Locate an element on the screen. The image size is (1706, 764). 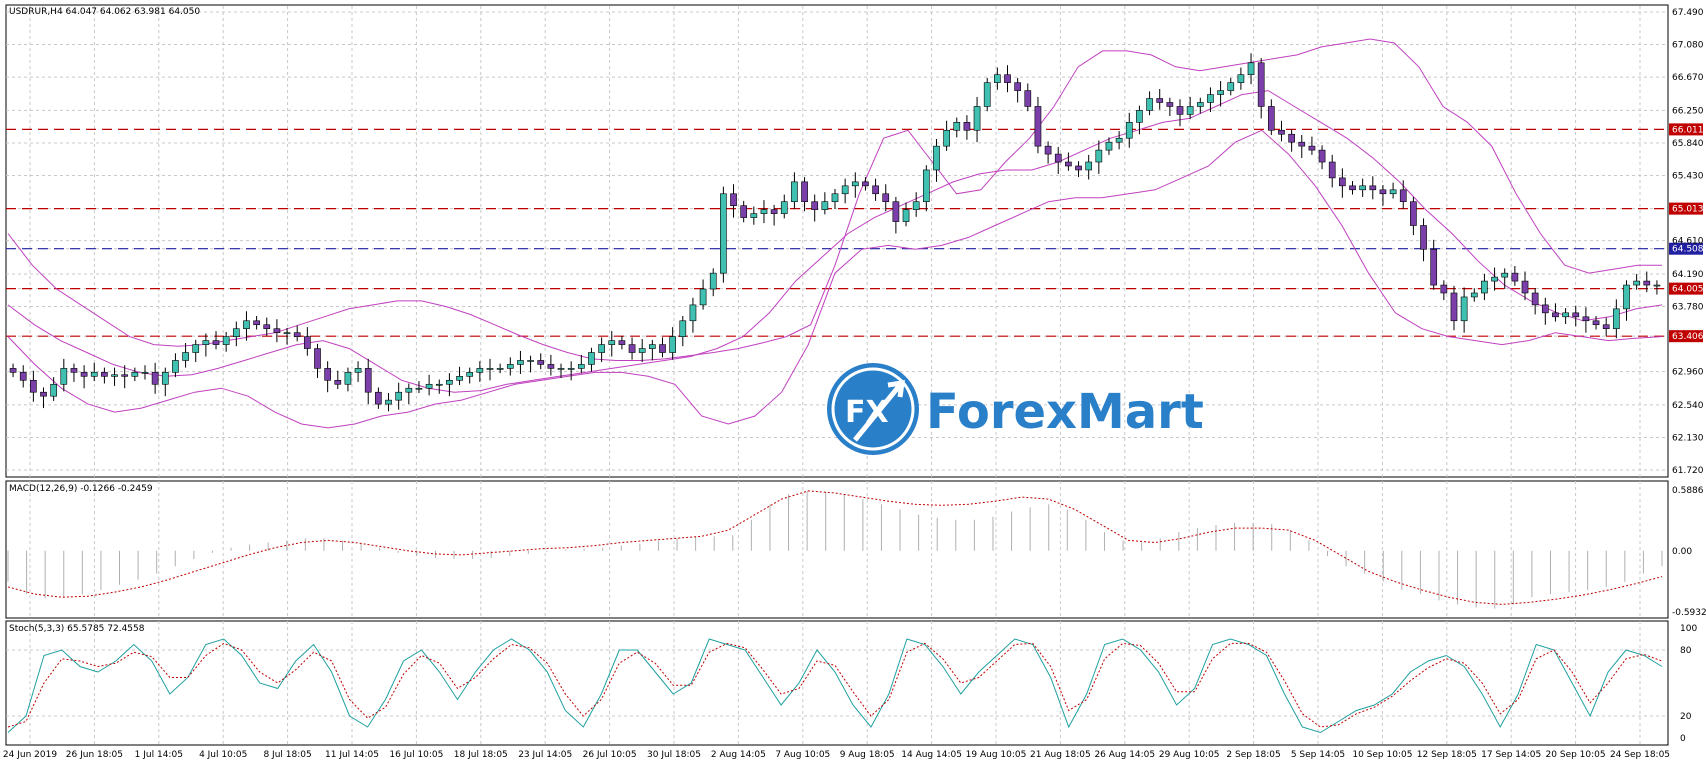
x-tick-label: 10 Sep 10:05 is located at coordinates (1382, 755).